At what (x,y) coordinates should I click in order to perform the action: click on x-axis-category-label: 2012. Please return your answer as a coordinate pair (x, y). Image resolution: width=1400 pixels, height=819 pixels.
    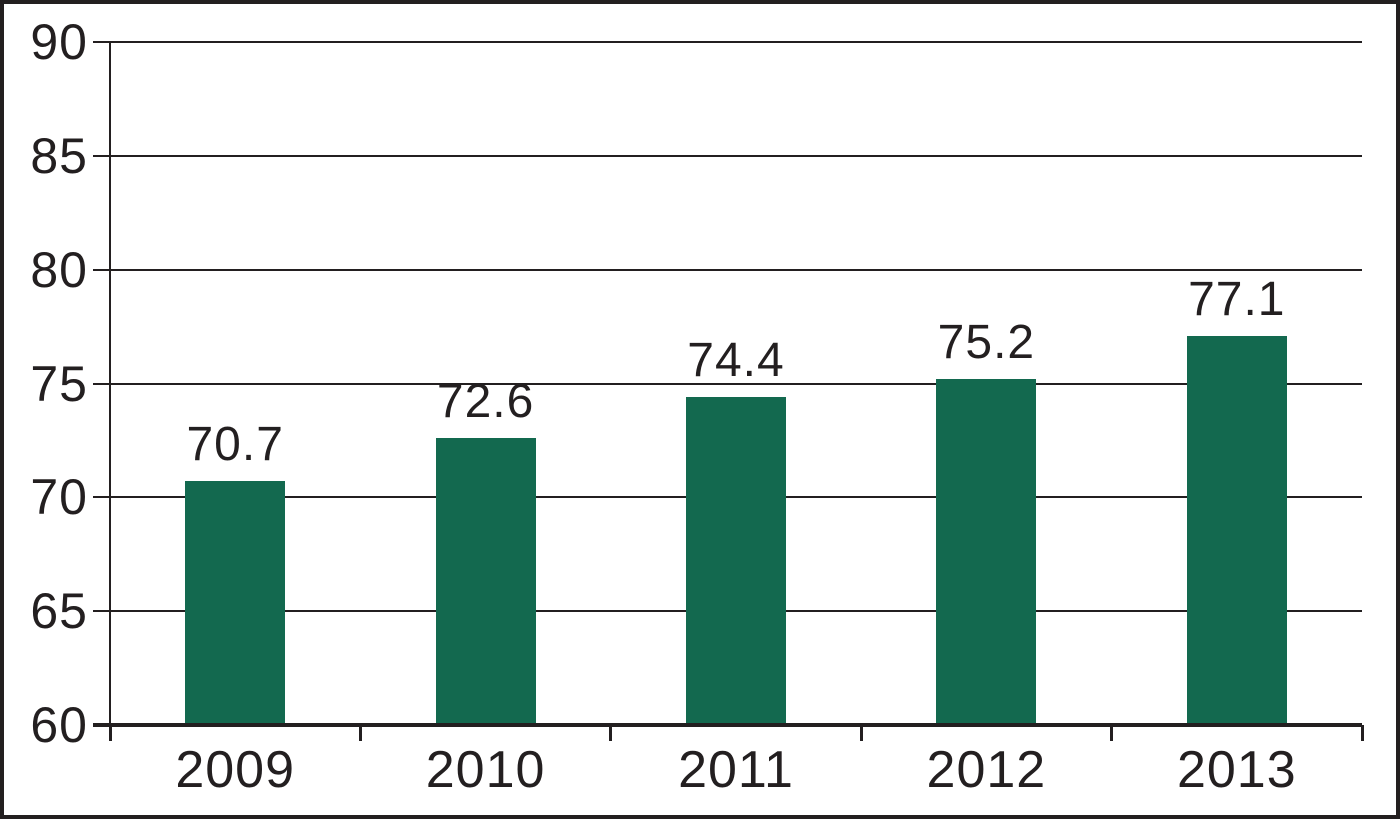
    Looking at the image, I should click on (986, 770).